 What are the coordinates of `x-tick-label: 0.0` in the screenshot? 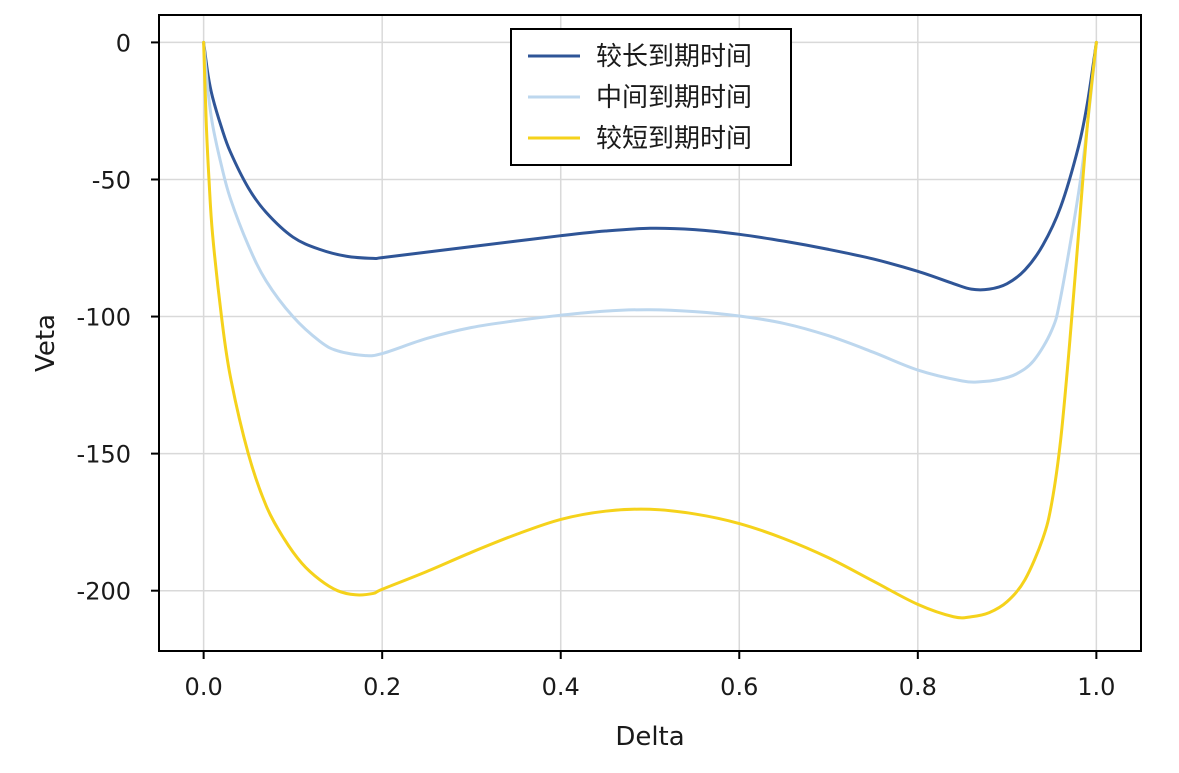 It's located at (204, 687).